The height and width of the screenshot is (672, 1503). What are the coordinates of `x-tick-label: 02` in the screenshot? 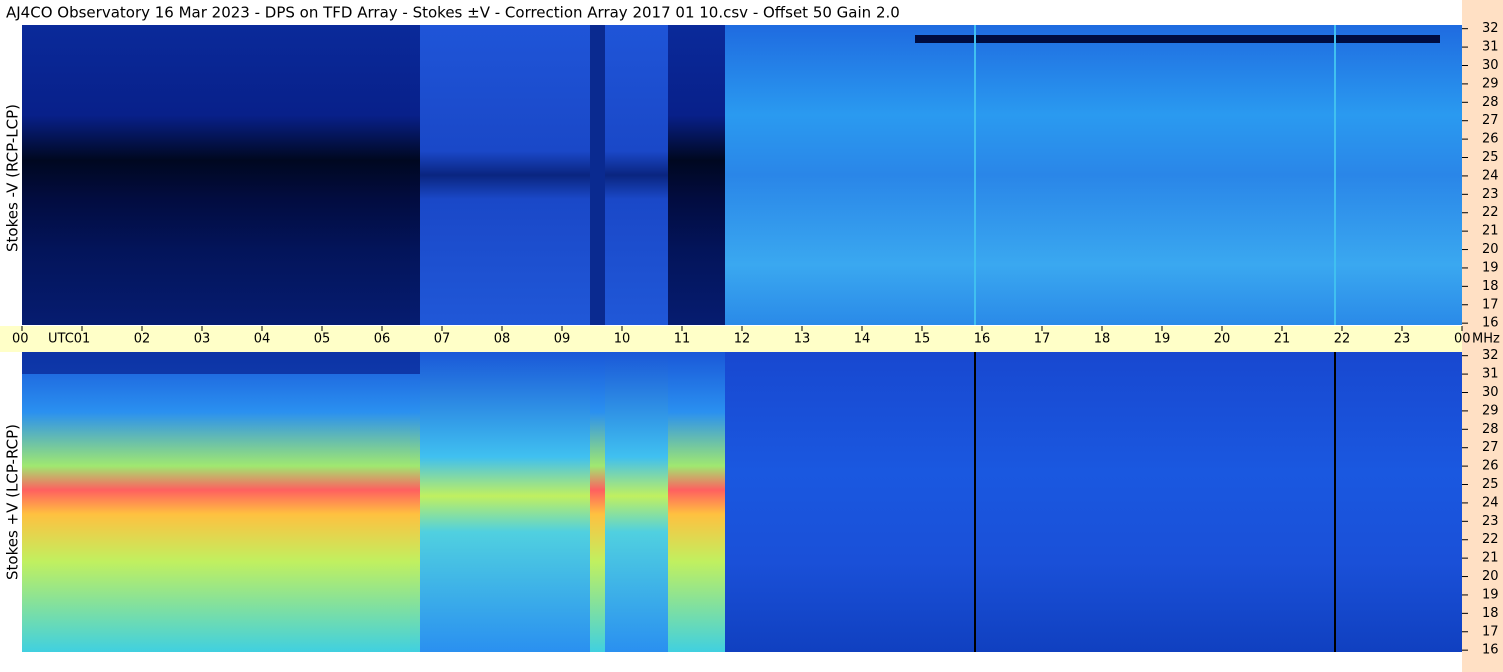 It's located at (142, 339).